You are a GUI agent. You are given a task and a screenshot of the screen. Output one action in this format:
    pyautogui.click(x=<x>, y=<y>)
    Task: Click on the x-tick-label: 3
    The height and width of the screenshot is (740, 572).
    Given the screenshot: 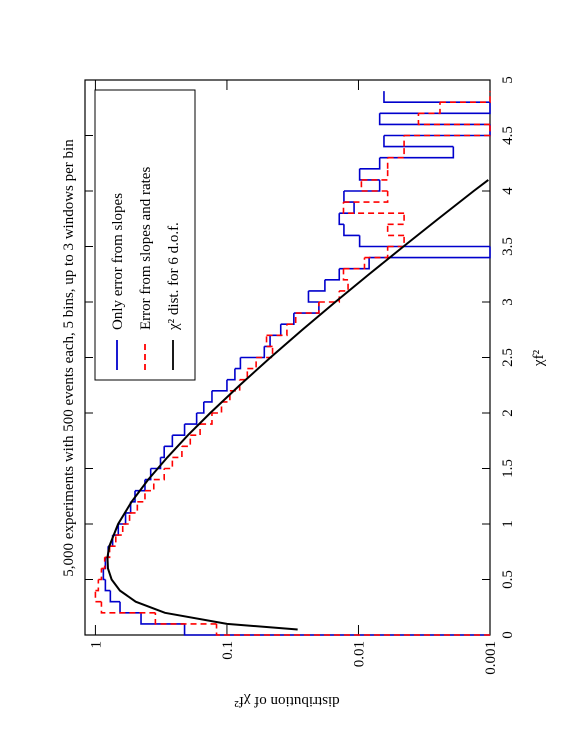 What is the action you would take?
    pyautogui.click(x=508, y=302)
    